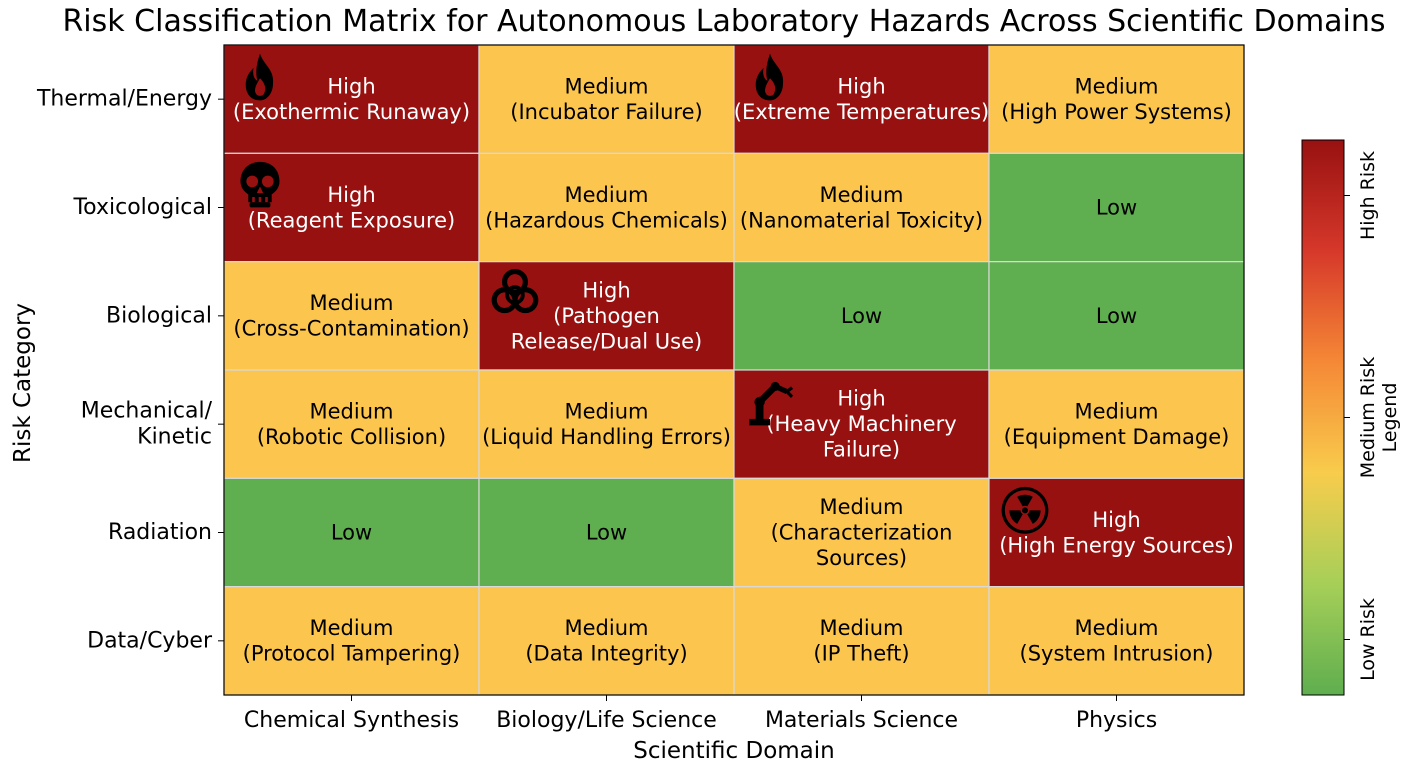 This screenshot has width=1408, height=768. Describe the element at coordinates (1116, 424) in the screenshot. I see `heatmap-cell: Medium(Equipment Damage)` at that location.